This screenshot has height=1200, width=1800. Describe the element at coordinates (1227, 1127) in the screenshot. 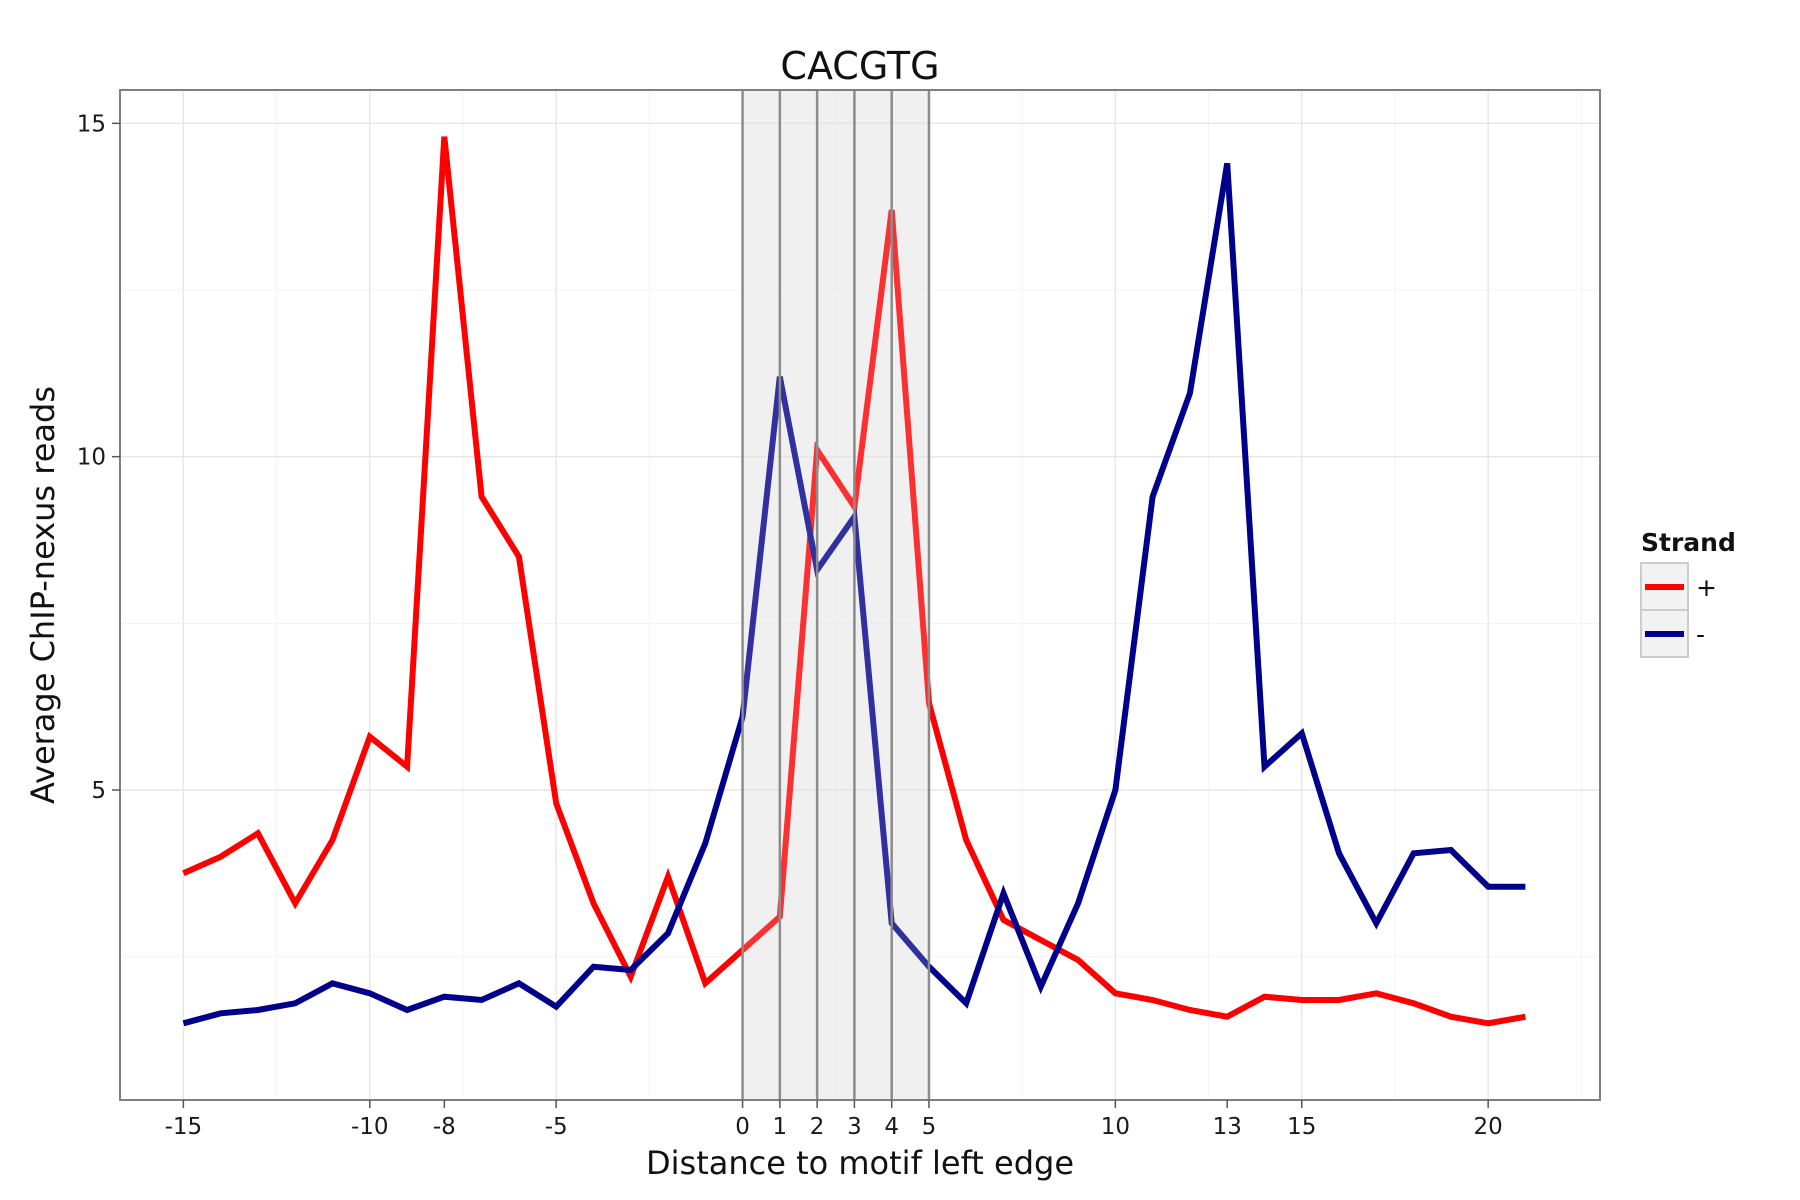

I see `x-tick-label: 13` at that location.